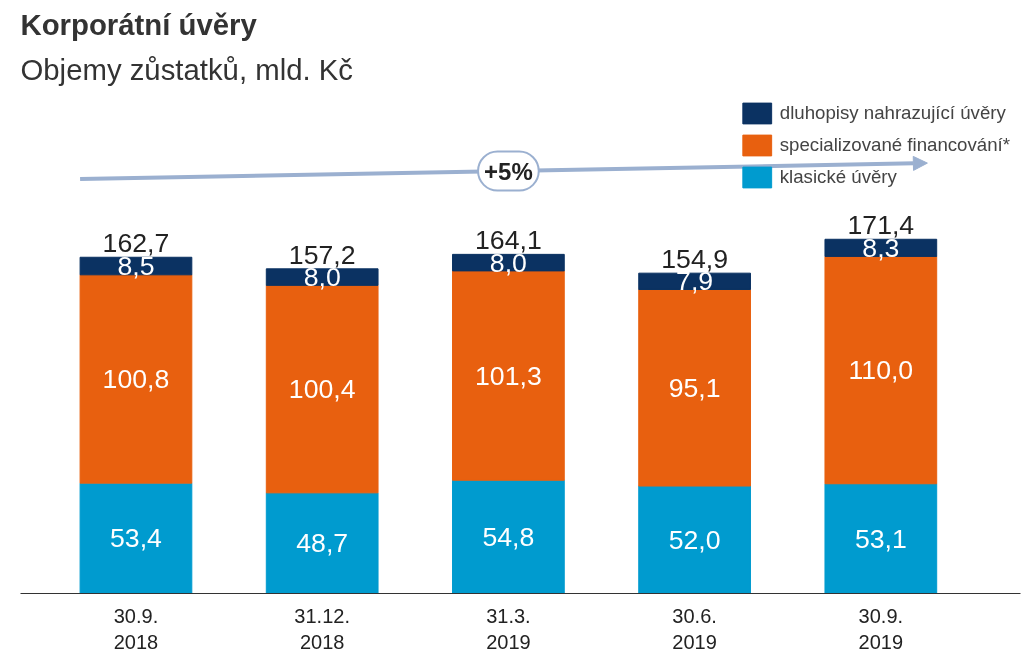 This screenshot has height=655, width=1030. I want to click on data-label: 110,0, so click(881, 370).